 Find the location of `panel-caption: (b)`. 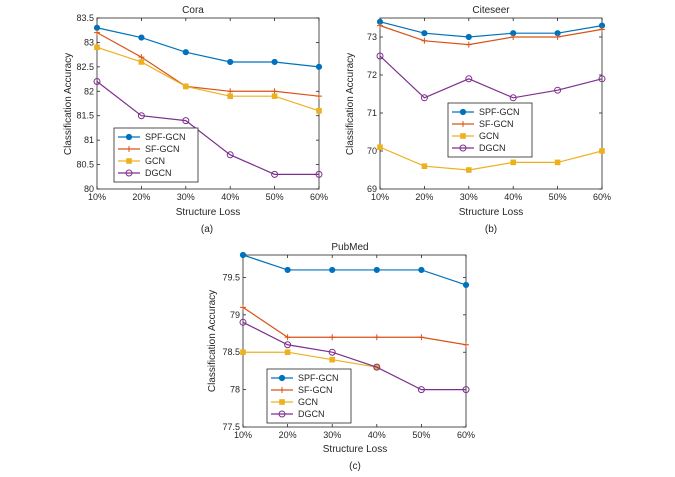

panel-caption: (b) is located at coordinates (491, 229).